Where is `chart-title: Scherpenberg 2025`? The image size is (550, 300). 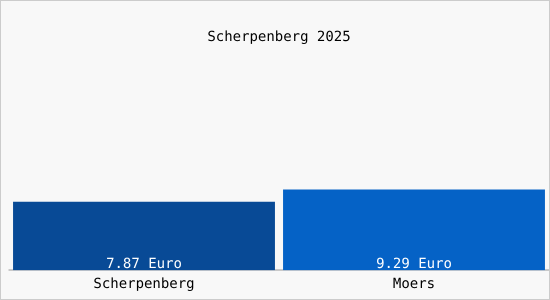
chart-title: Scherpenberg 2025 is located at coordinates (279, 37).